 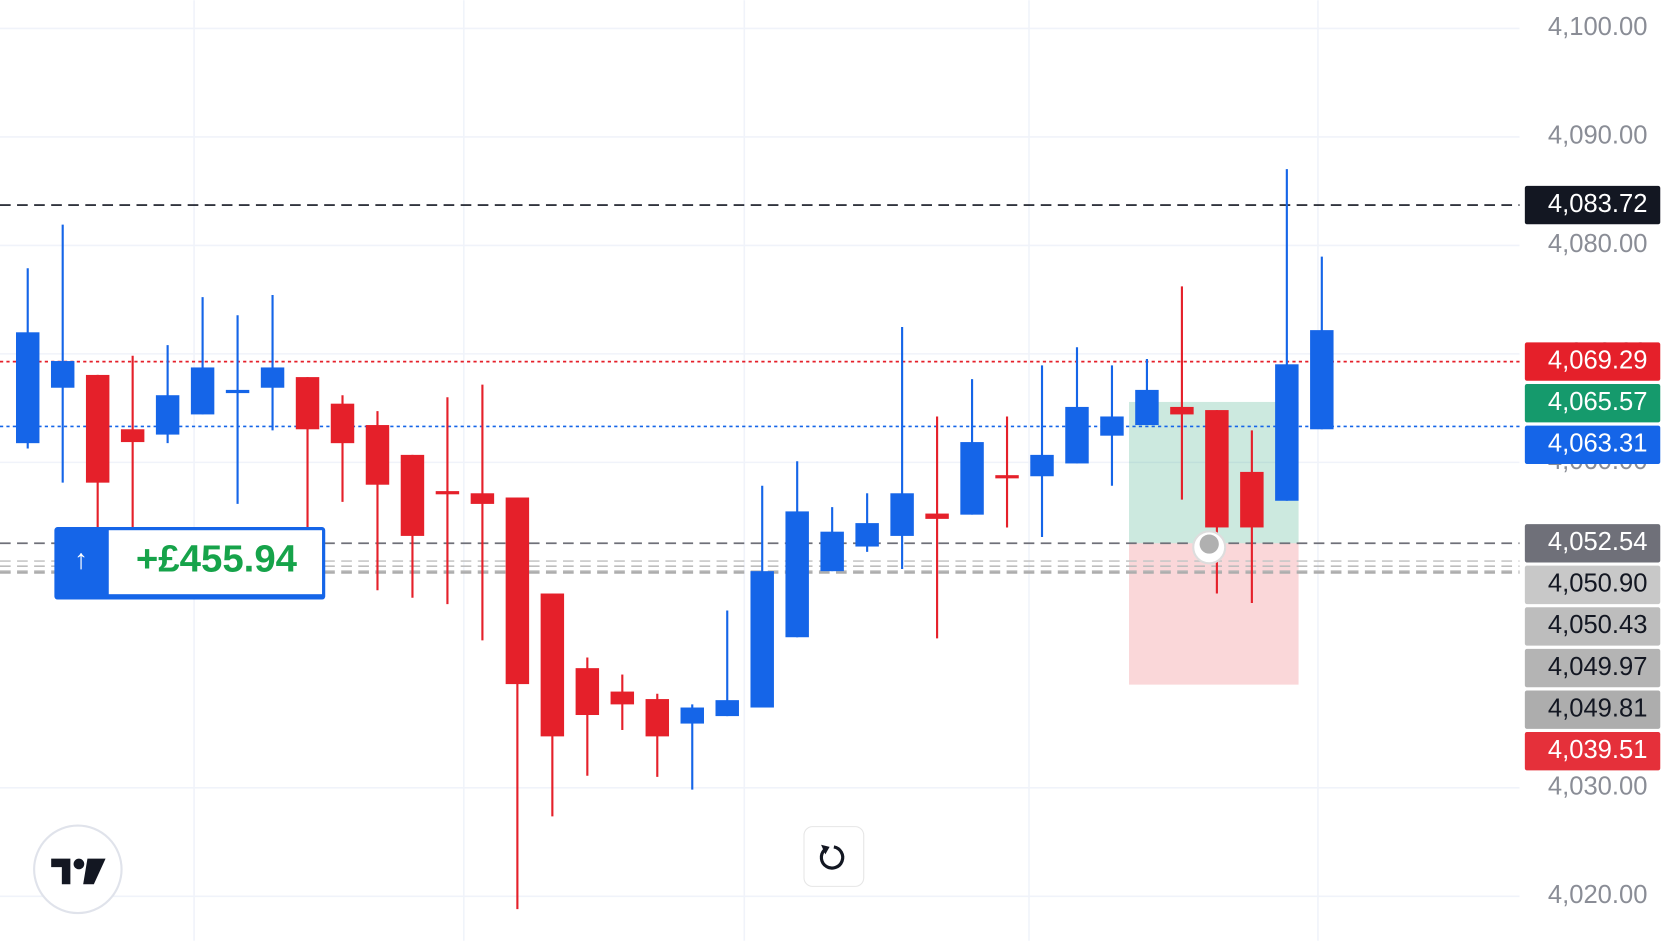 I want to click on logo, so click(x=78, y=869).